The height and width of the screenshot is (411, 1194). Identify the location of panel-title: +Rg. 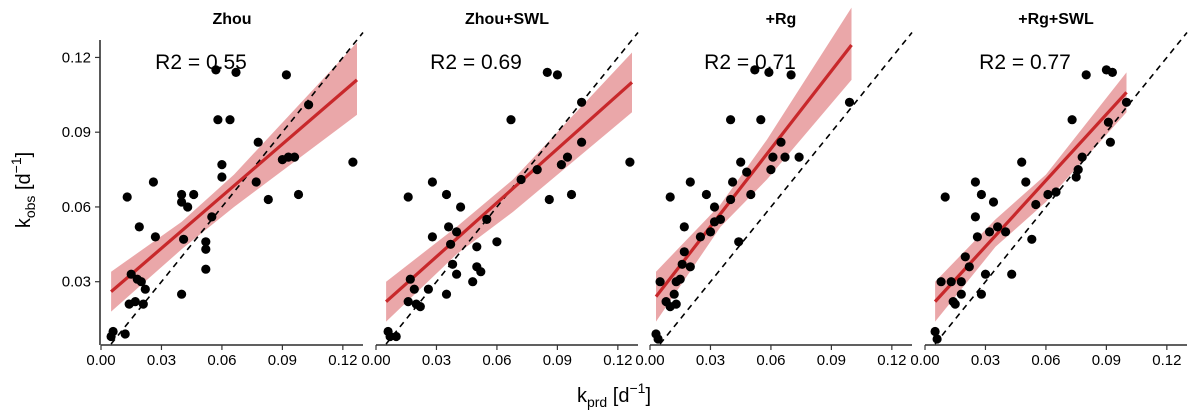
(781, 19).